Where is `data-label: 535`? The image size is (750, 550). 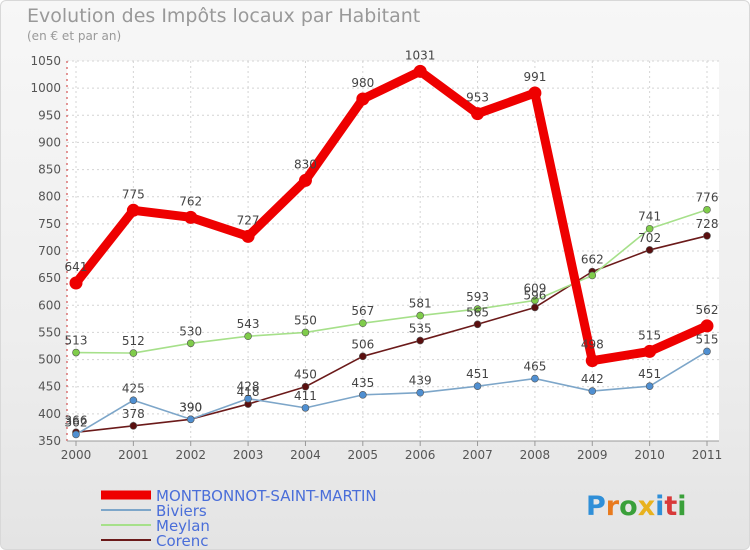 data-label: 535 is located at coordinates (420, 329).